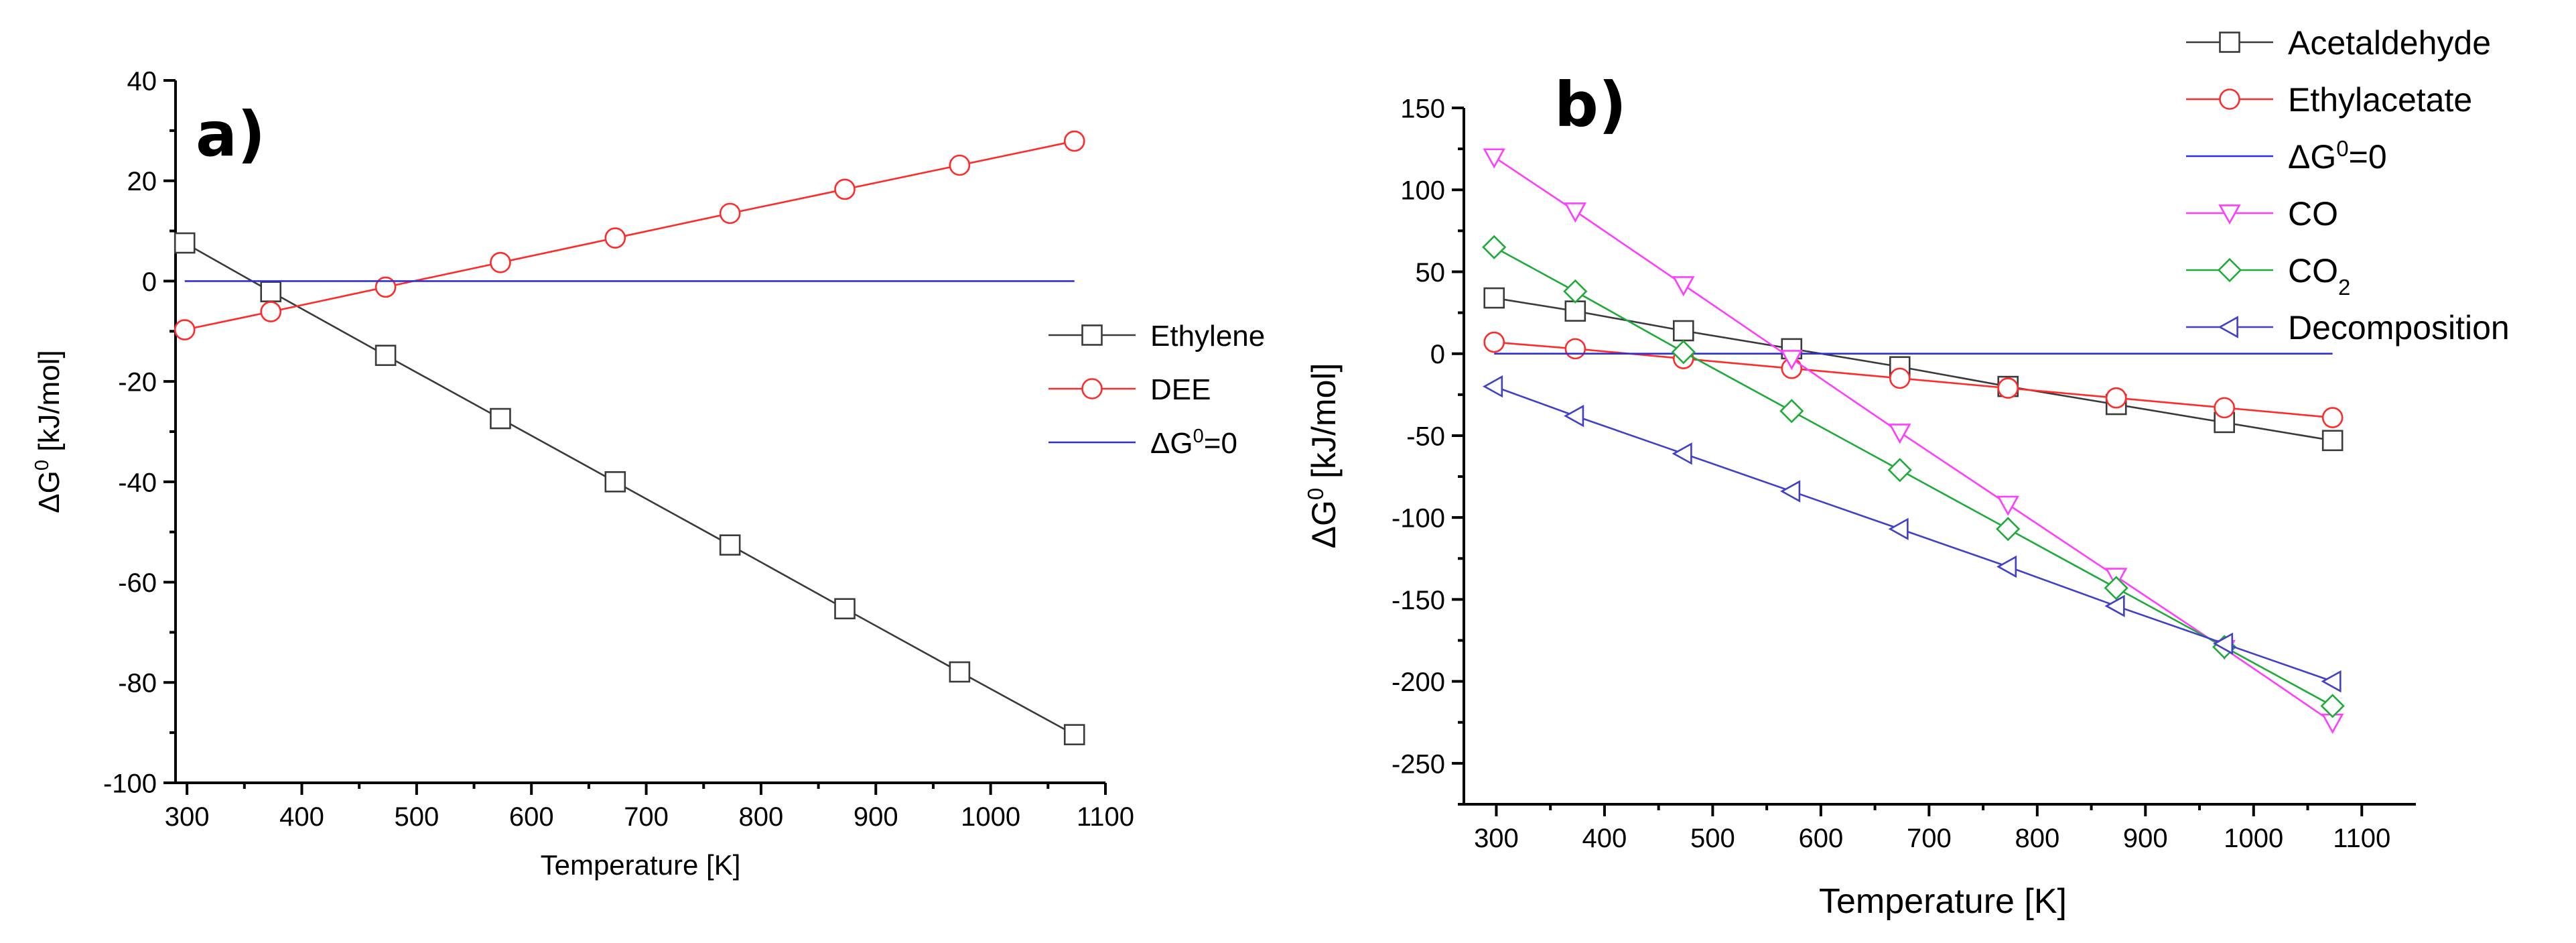  What do you see at coordinates (1913, 534) in the screenshot?
I see `panel-b-series-decomposition` at bounding box center [1913, 534].